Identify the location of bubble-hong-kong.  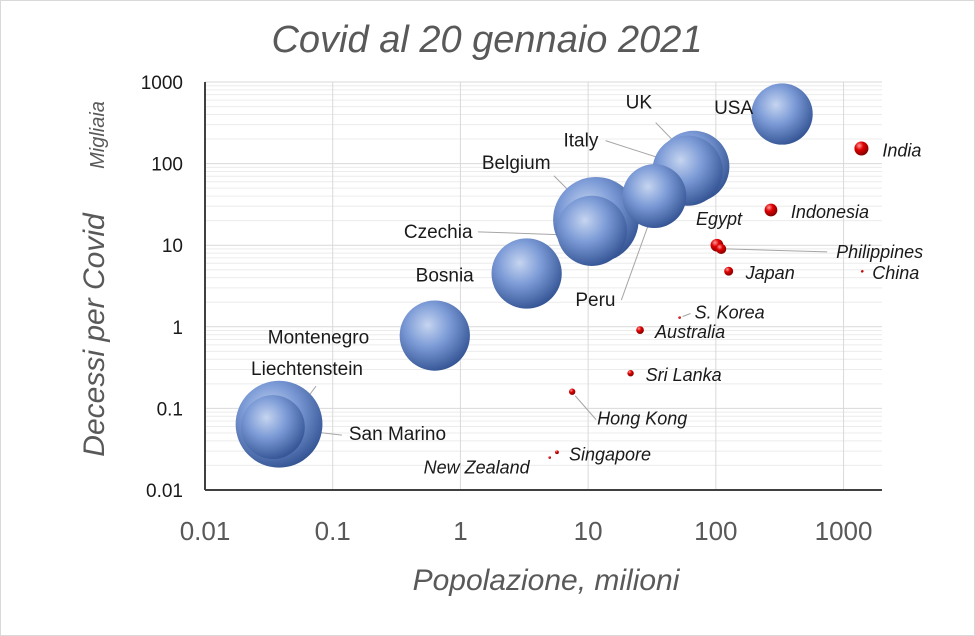
(572, 391).